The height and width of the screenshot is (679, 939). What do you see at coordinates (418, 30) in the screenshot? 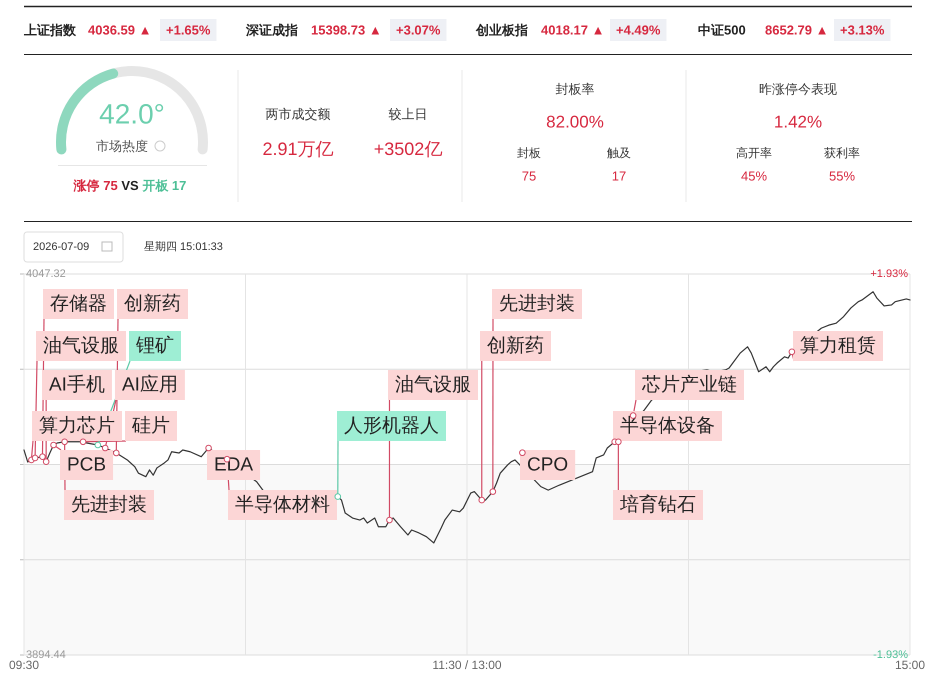
I see `text: +3.07%` at bounding box center [418, 30].